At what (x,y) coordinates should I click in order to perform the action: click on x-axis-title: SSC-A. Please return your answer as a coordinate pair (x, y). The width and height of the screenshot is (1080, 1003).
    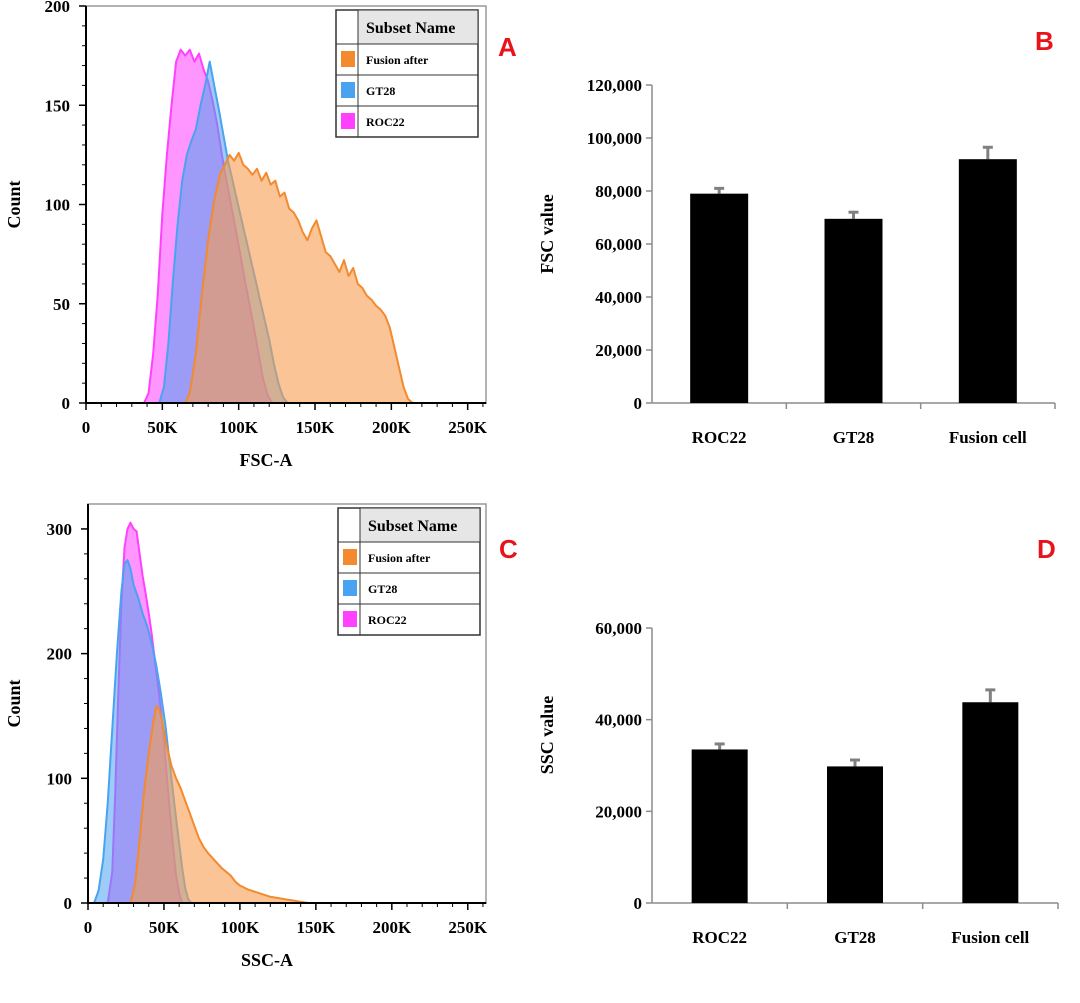
    Looking at the image, I should click on (267, 960).